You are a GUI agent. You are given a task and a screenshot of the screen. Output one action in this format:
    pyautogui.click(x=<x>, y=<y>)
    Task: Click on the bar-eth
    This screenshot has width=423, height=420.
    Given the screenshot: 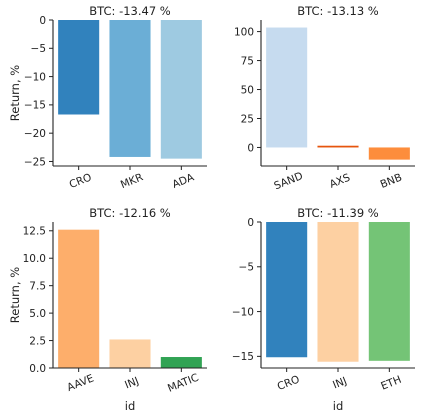 What is the action you would take?
    pyautogui.click(x=389, y=291)
    